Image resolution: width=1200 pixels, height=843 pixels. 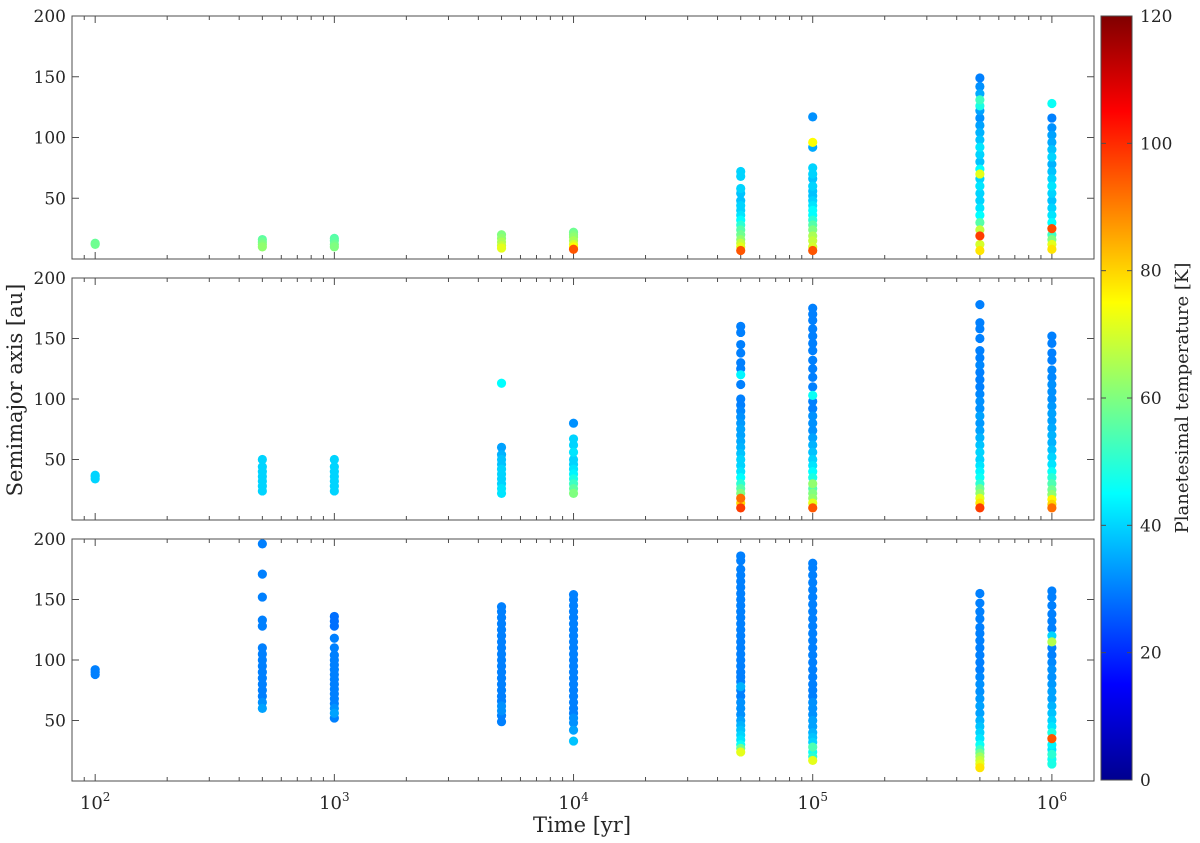 What do you see at coordinates (582, 825) in the screenshot?
I see `x-axis-title: Time [yr]` at bounding box center [582, 825].